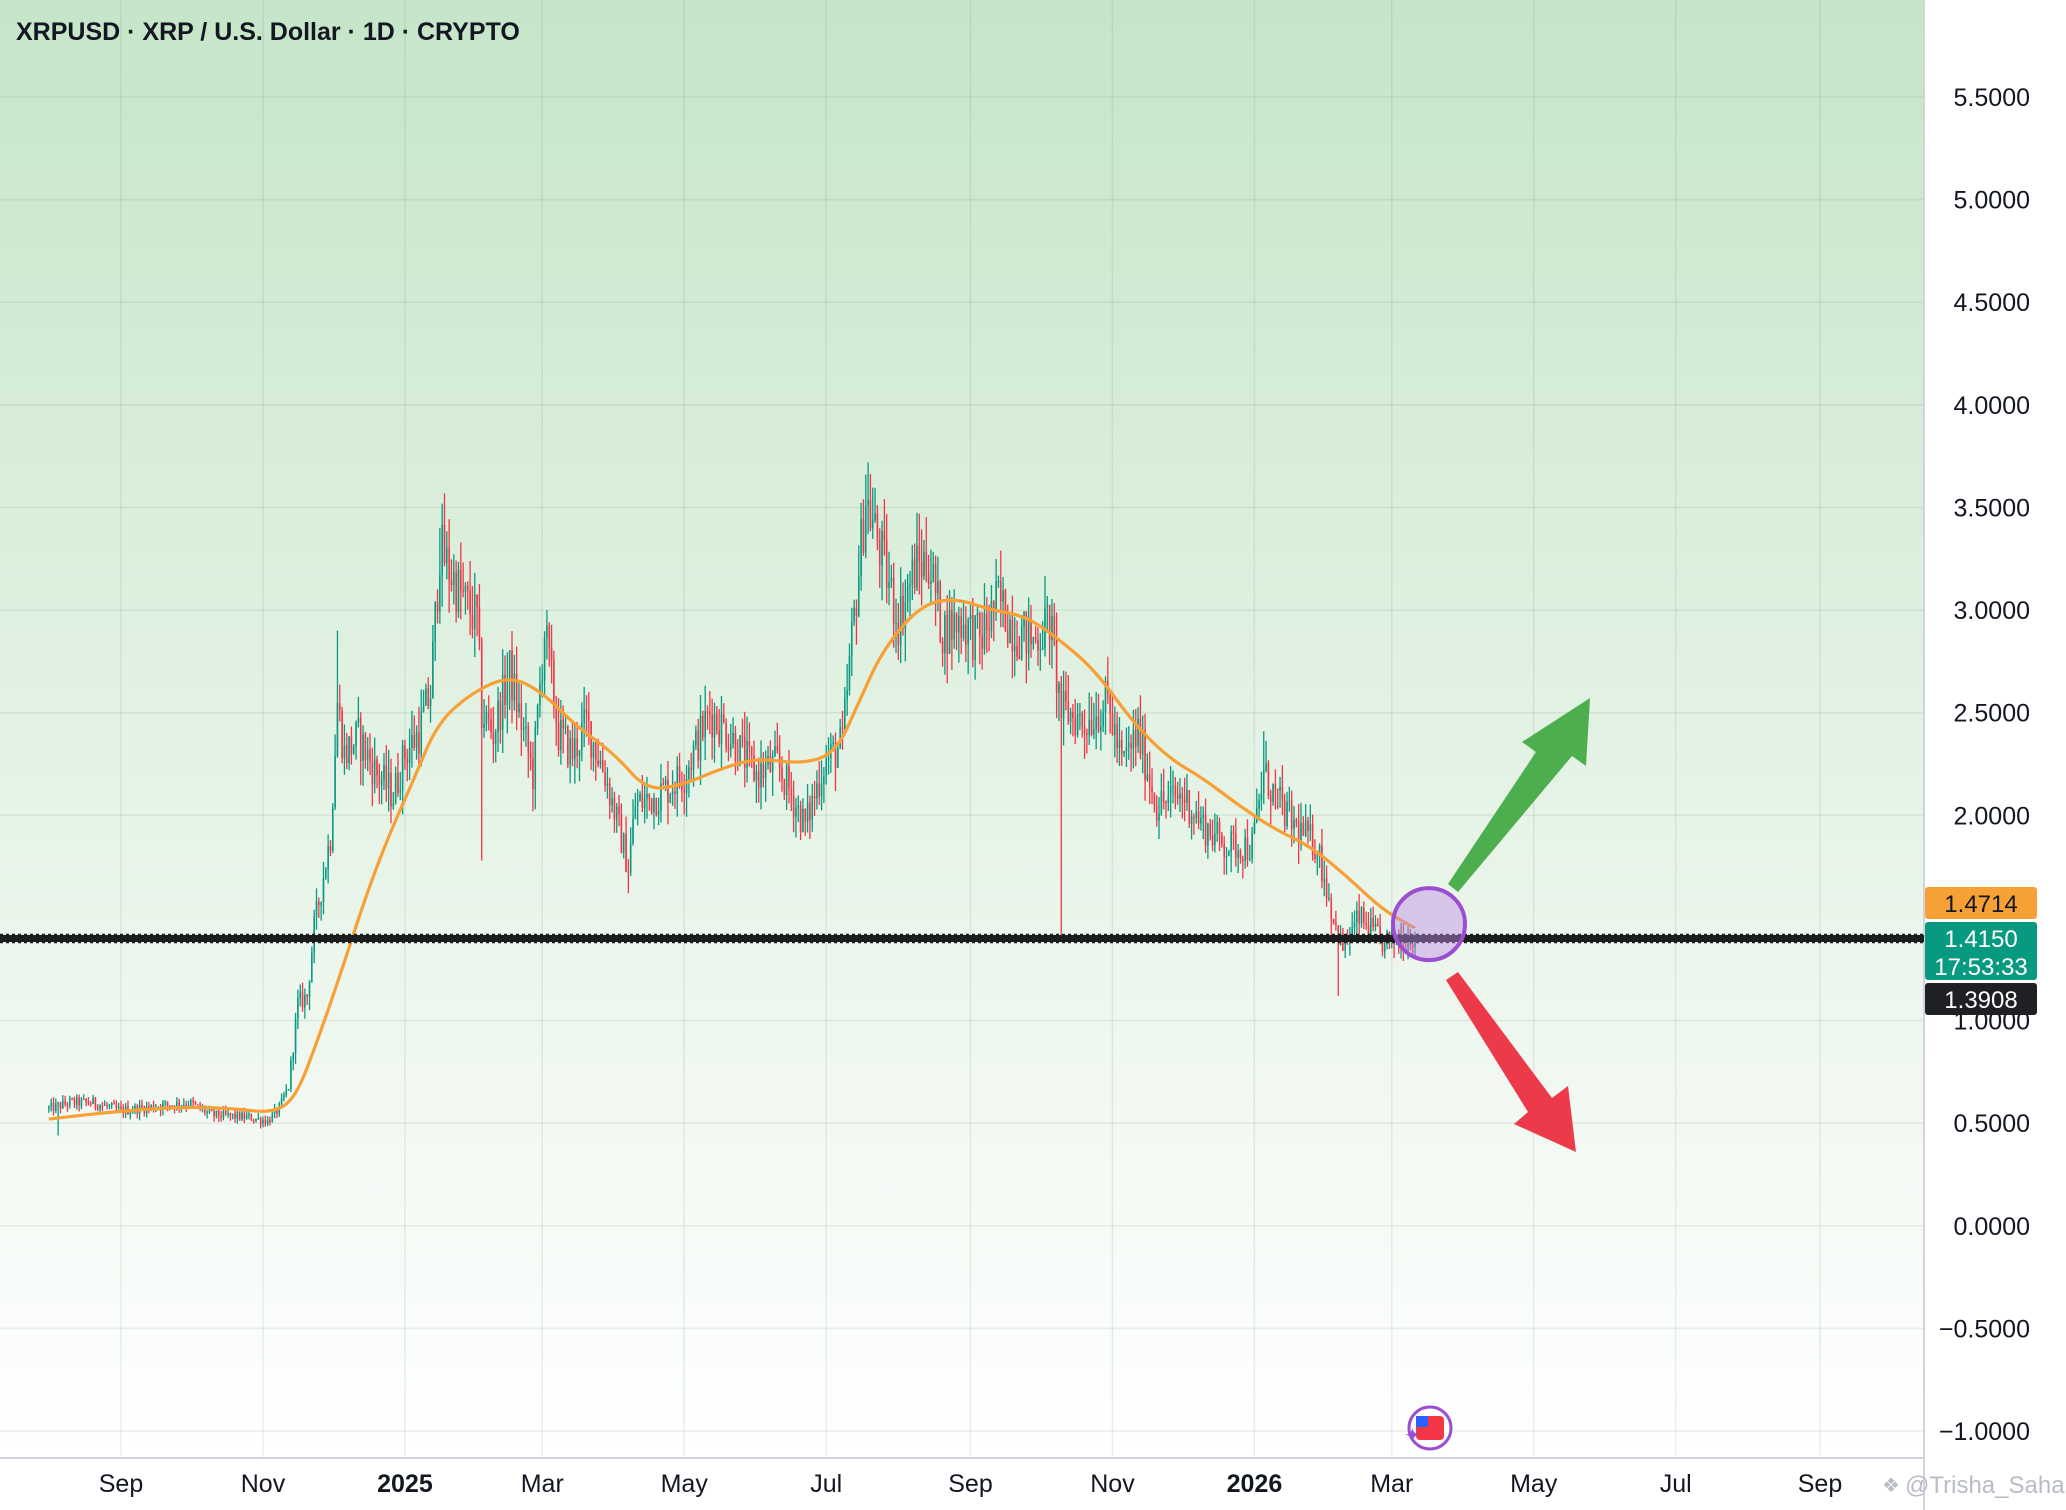 The height and width of the screenshot is (1510, 2066). I want to click on x-tick-label: Sep, so click(970, 1484).